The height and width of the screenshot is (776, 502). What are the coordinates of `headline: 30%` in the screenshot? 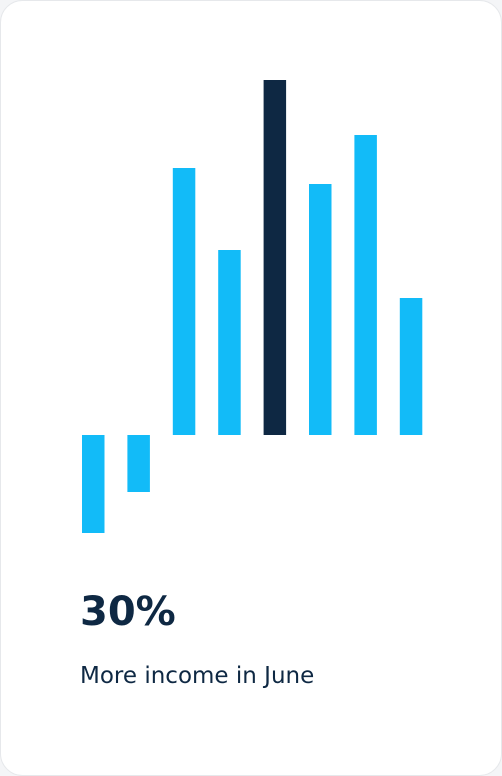 It's located at (128, 612).